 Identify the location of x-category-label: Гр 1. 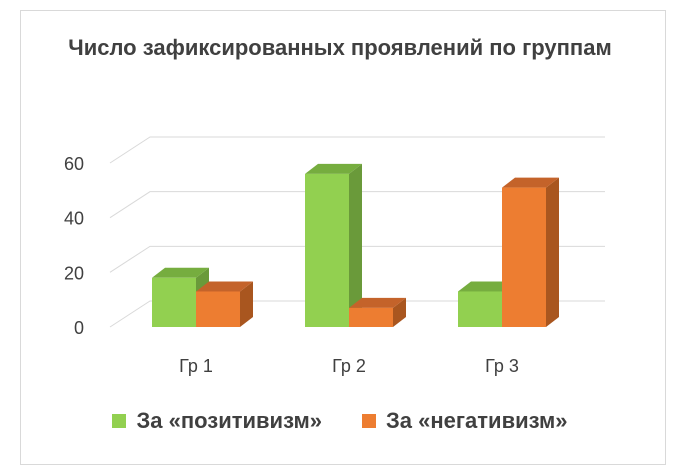
(196, 366).